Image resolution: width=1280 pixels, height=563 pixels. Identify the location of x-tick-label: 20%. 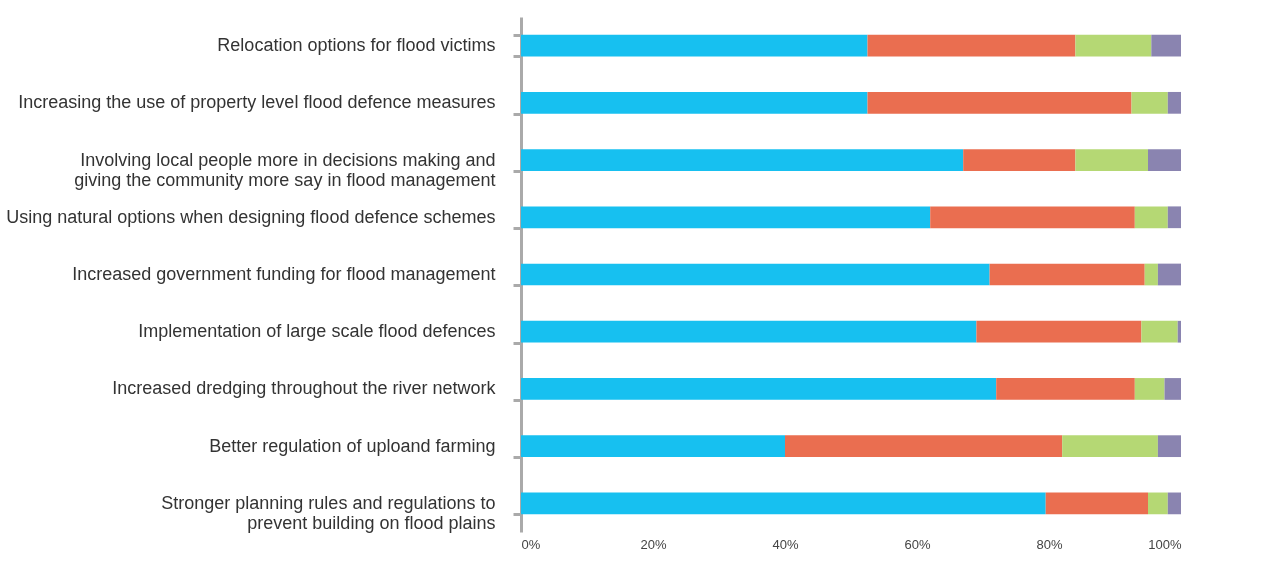
(653, 544).